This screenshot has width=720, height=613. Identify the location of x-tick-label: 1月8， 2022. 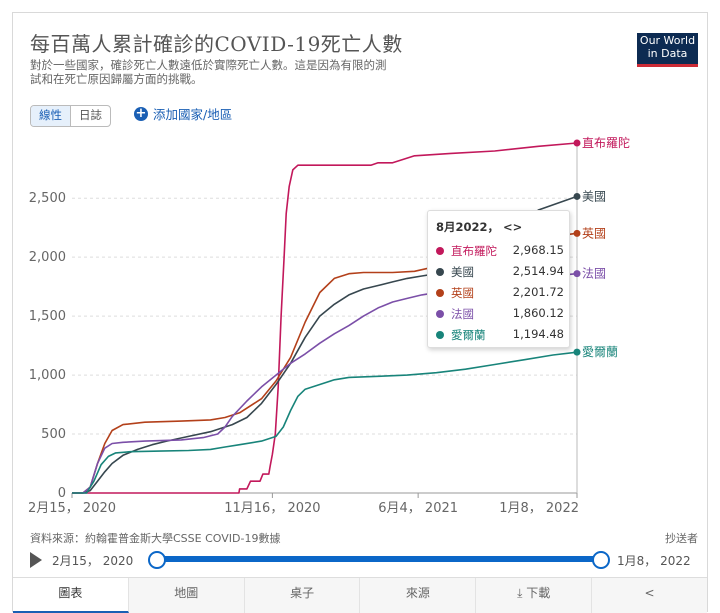
(539, 508).